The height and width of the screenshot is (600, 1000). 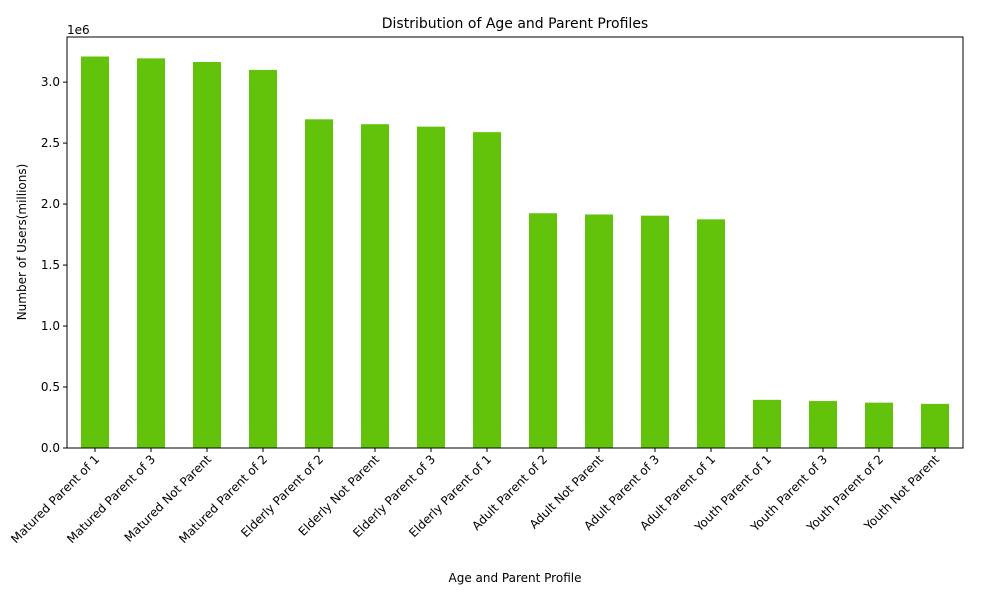 What do you see at coordinates (50, 448) in the screenshot?
I see `y-tick-label: 0.0` at bounding box center [50, 448].